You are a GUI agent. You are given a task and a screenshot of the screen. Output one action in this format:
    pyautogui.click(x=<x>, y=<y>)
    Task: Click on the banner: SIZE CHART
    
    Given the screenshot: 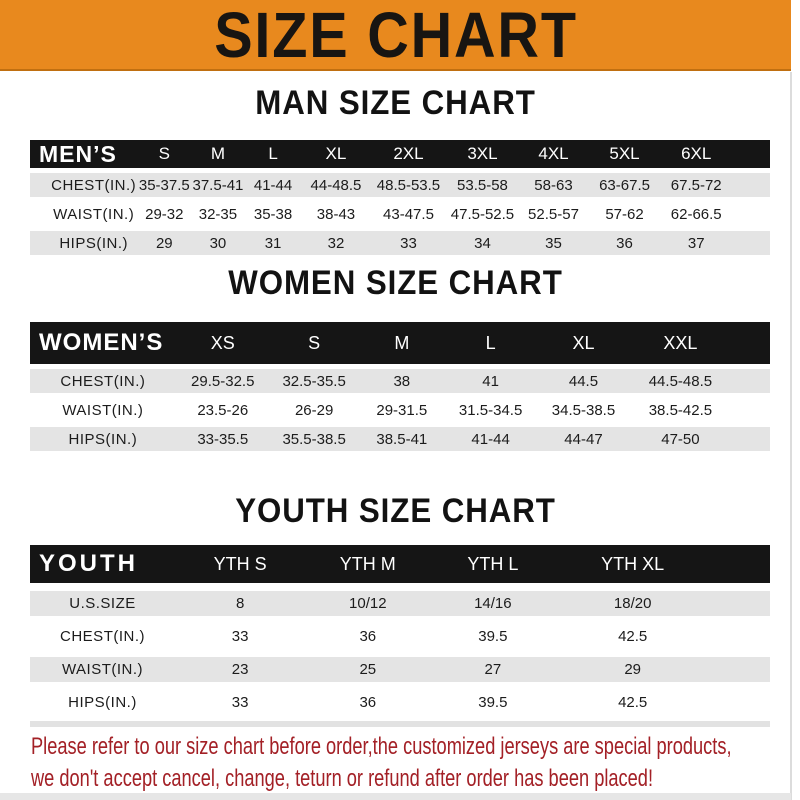 What is the action you would take?
    pyautogui.click(x=395, y=35)
    